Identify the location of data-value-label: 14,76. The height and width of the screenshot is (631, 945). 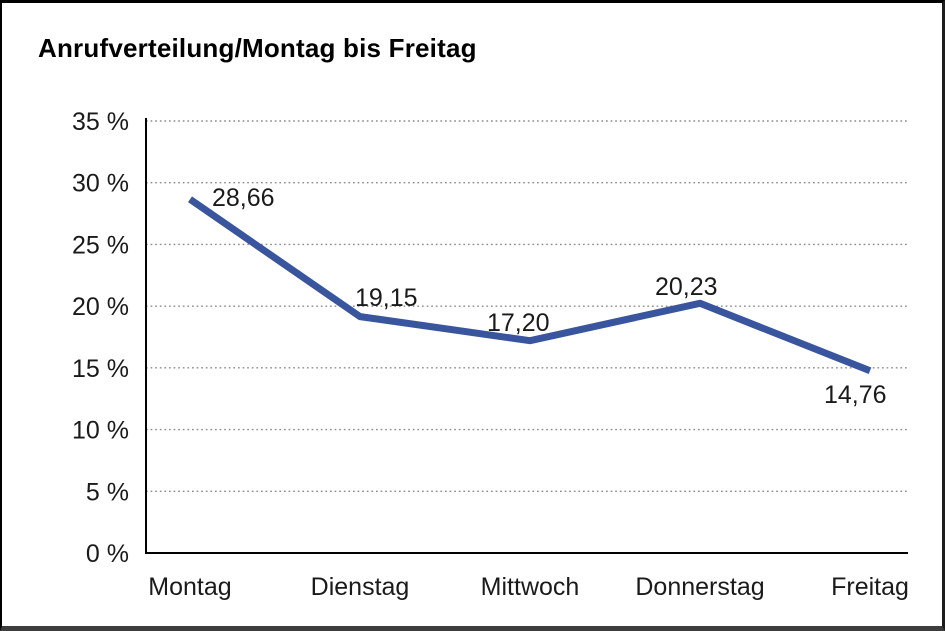
(855, 395).